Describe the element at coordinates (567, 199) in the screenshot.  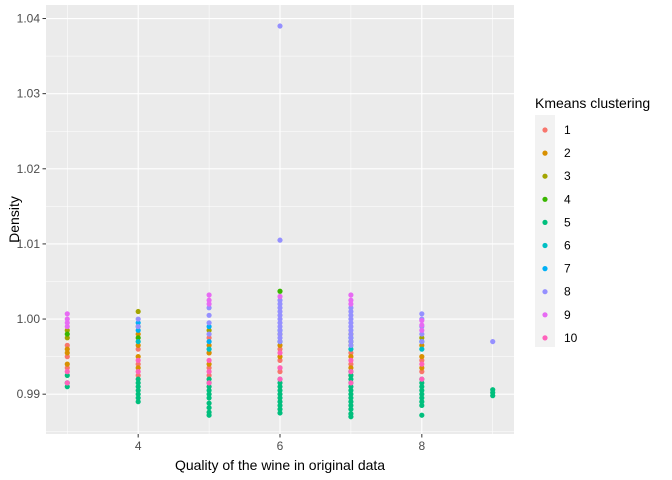
I see `legend-label-4: 4` at that location.